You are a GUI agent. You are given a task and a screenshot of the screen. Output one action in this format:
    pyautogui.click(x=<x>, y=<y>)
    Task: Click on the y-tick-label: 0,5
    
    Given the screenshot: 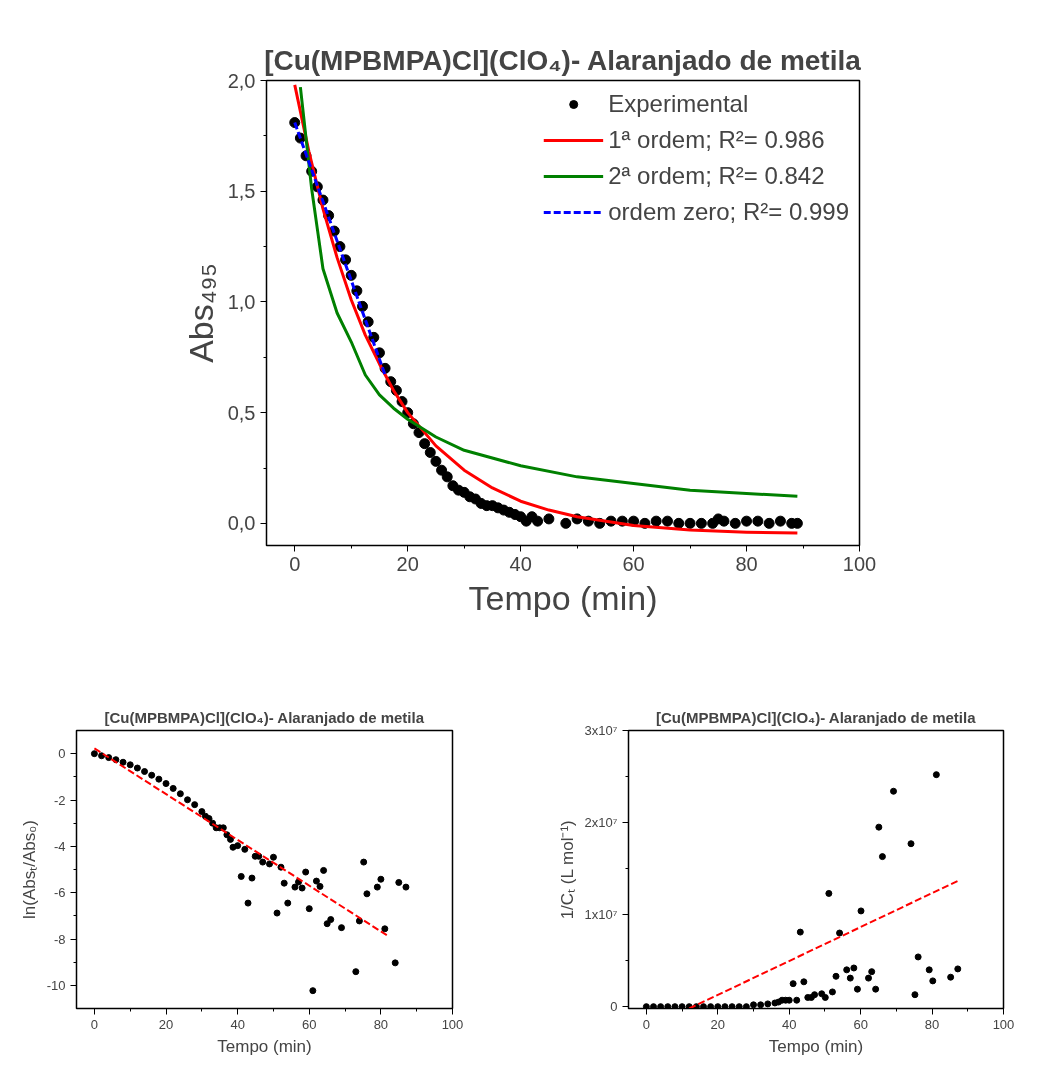 What is the action you would take?
    pyautogui.click(x=241, y=412)
    